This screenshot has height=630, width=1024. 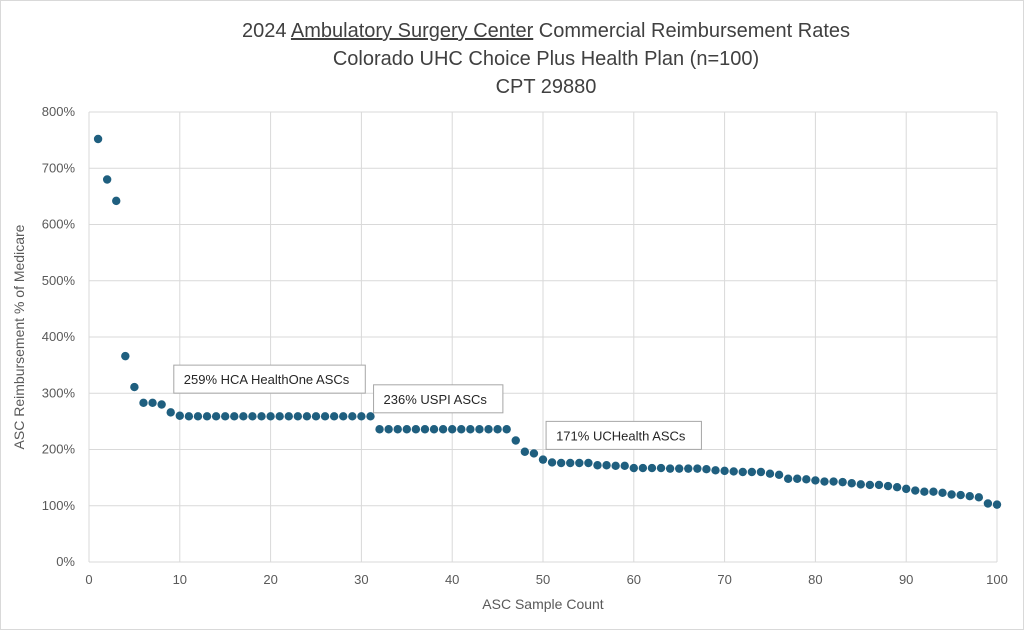 What do you see at coordinates (59, 167) in the screenshot?
I see `y-tick-label: 700%` at bounding box center [59, 167].